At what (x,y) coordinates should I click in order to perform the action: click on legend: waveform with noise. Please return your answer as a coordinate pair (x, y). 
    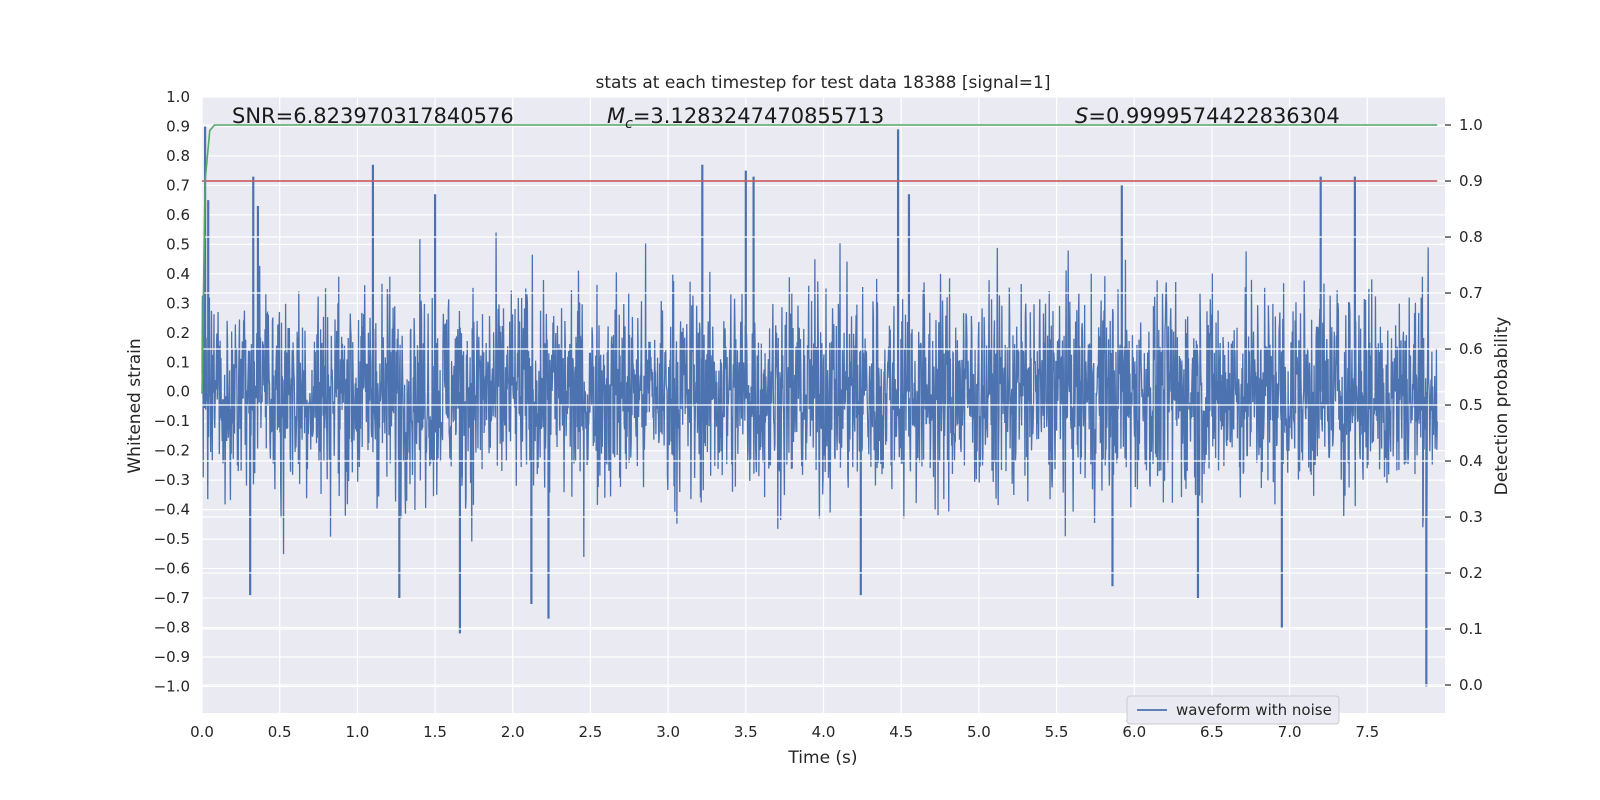
    Looking at the image, I should click on (1233, 710).